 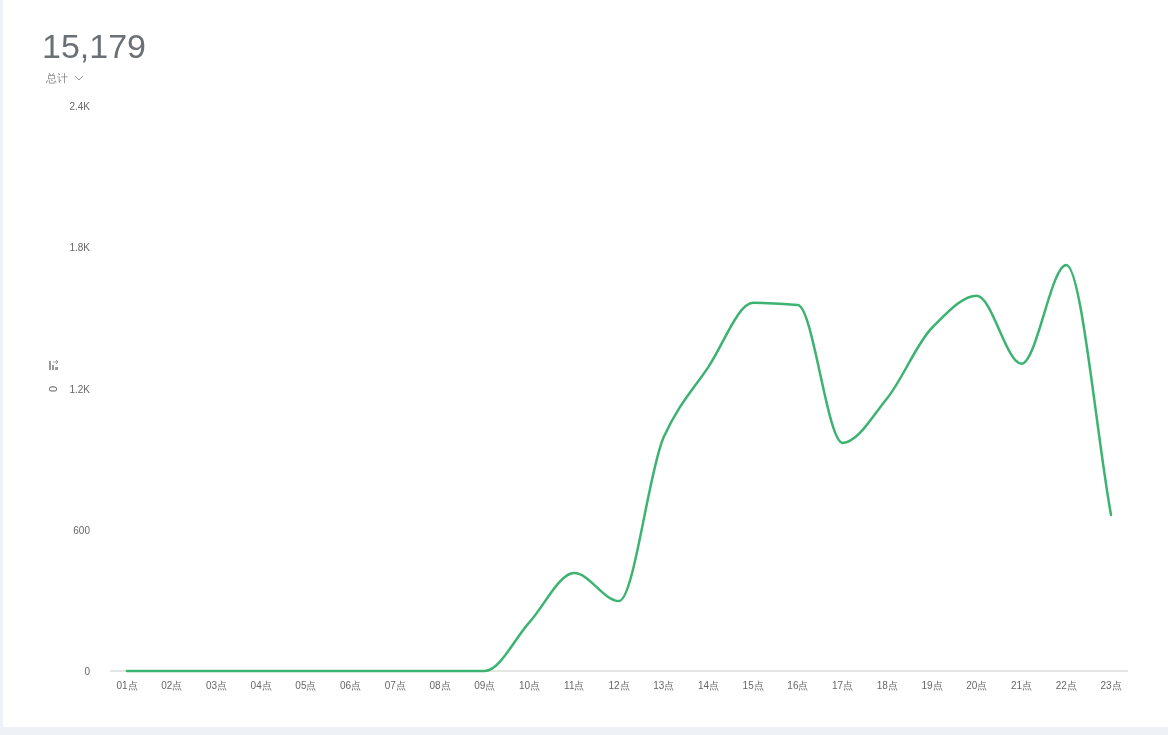 I want to click on x-tick-label: 05点, so click(x=306, y=685).